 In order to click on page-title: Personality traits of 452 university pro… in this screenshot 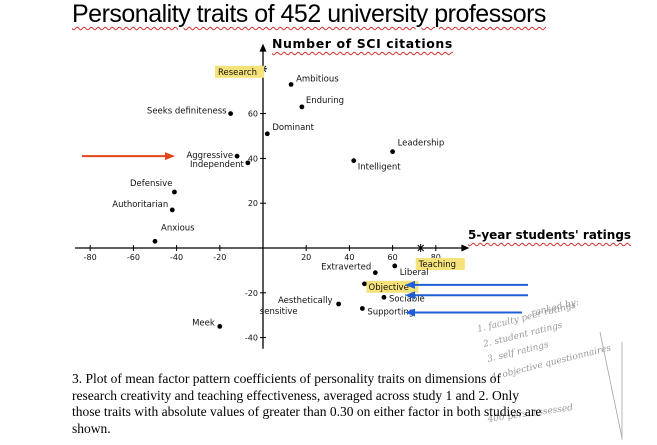, I will do `click(309, 14)`.